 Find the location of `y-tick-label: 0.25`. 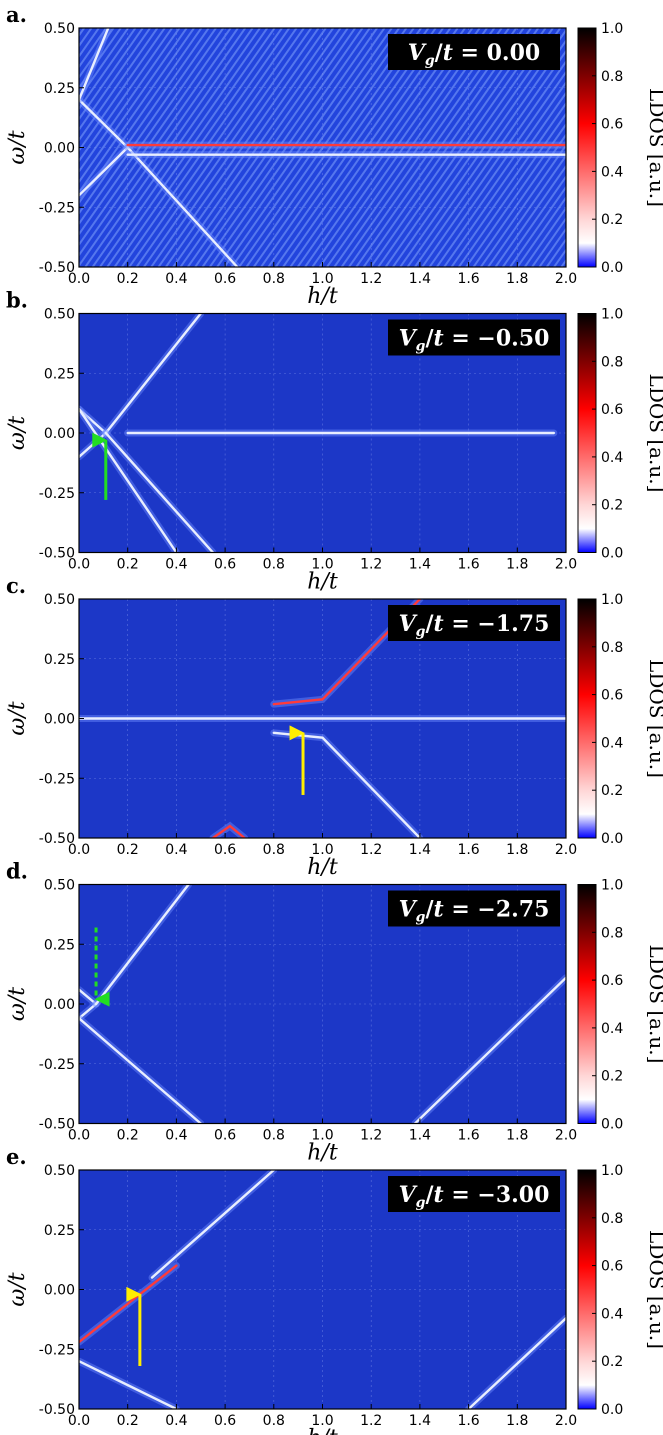

y-tick-label: 0.25 is located at coordinates (59, 660).